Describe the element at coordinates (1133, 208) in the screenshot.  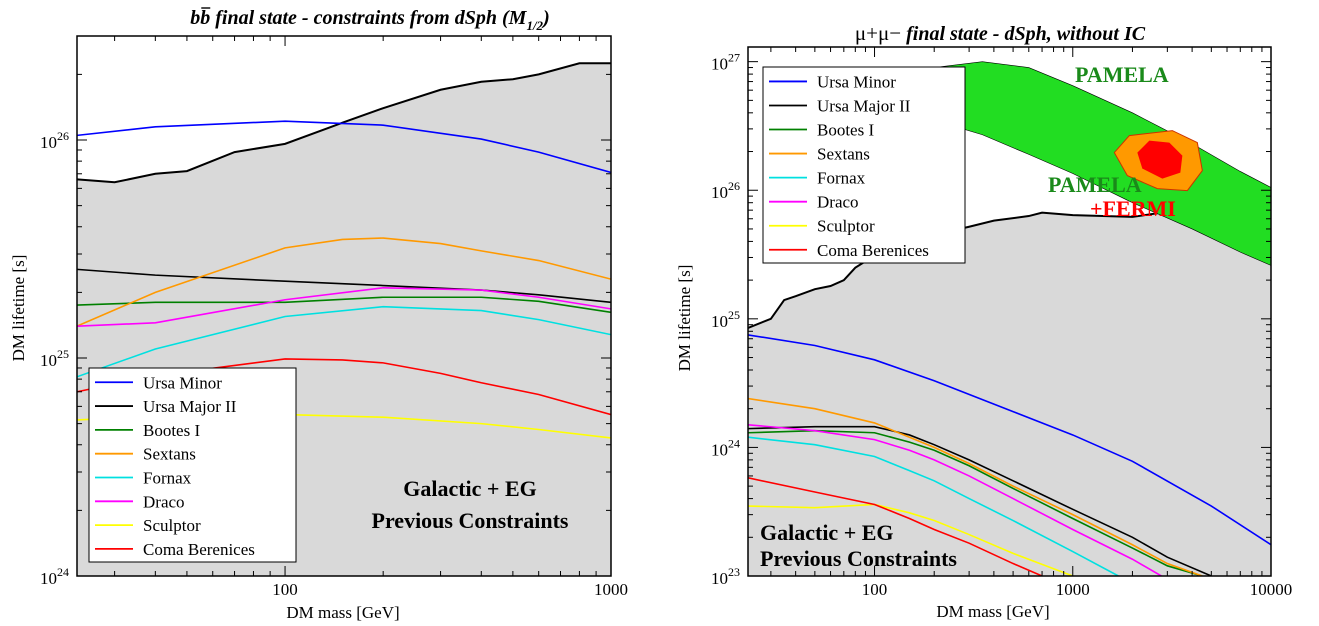
I see `pamela-fermi-label: +FERMI` at that location.